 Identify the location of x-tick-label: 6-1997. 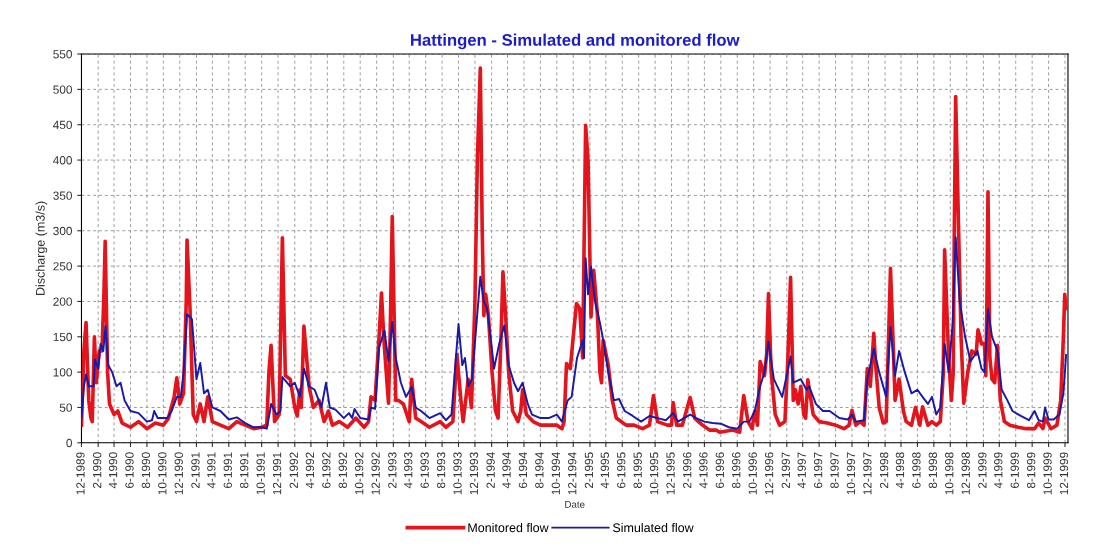
(818, 470).